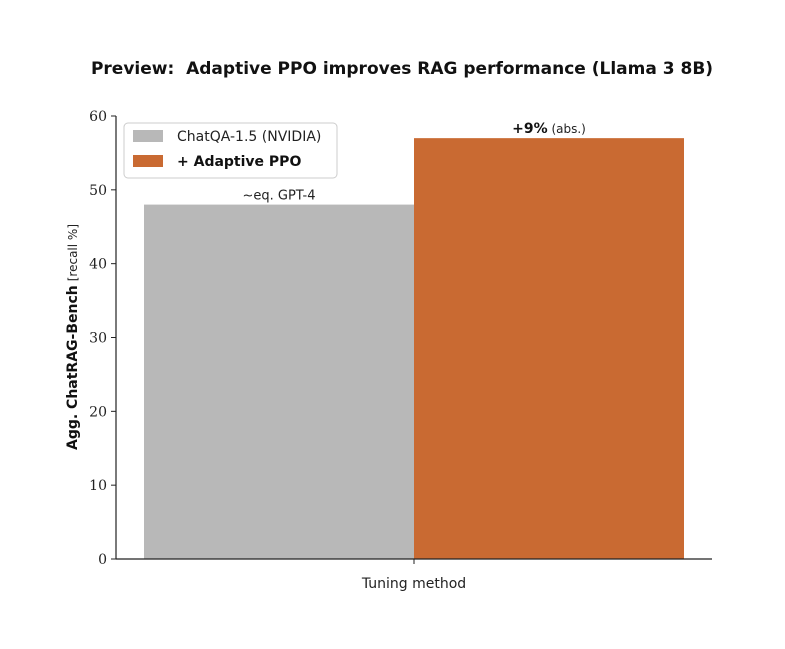  I want to click on x-axis-label: Tuning method, so click(413, 584).